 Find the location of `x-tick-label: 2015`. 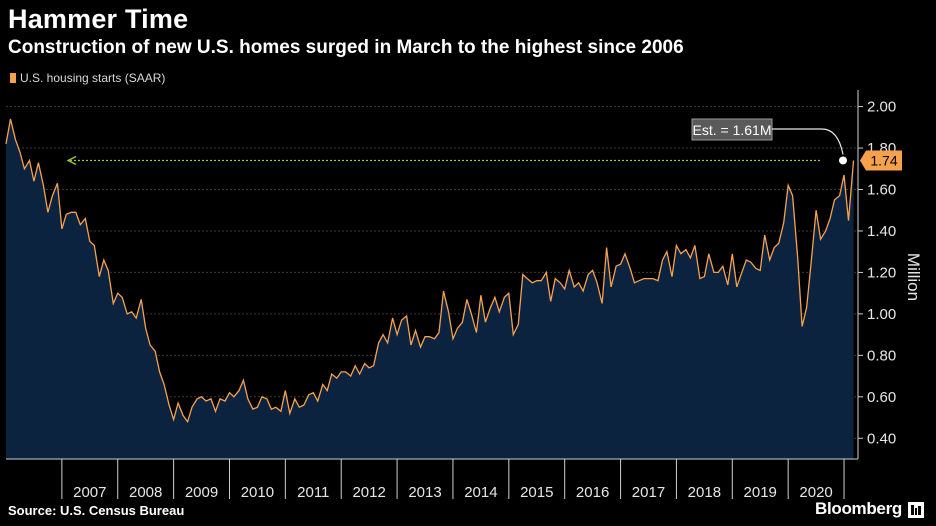

x-tick-label: 2015 is located at coordinates (536, 492).